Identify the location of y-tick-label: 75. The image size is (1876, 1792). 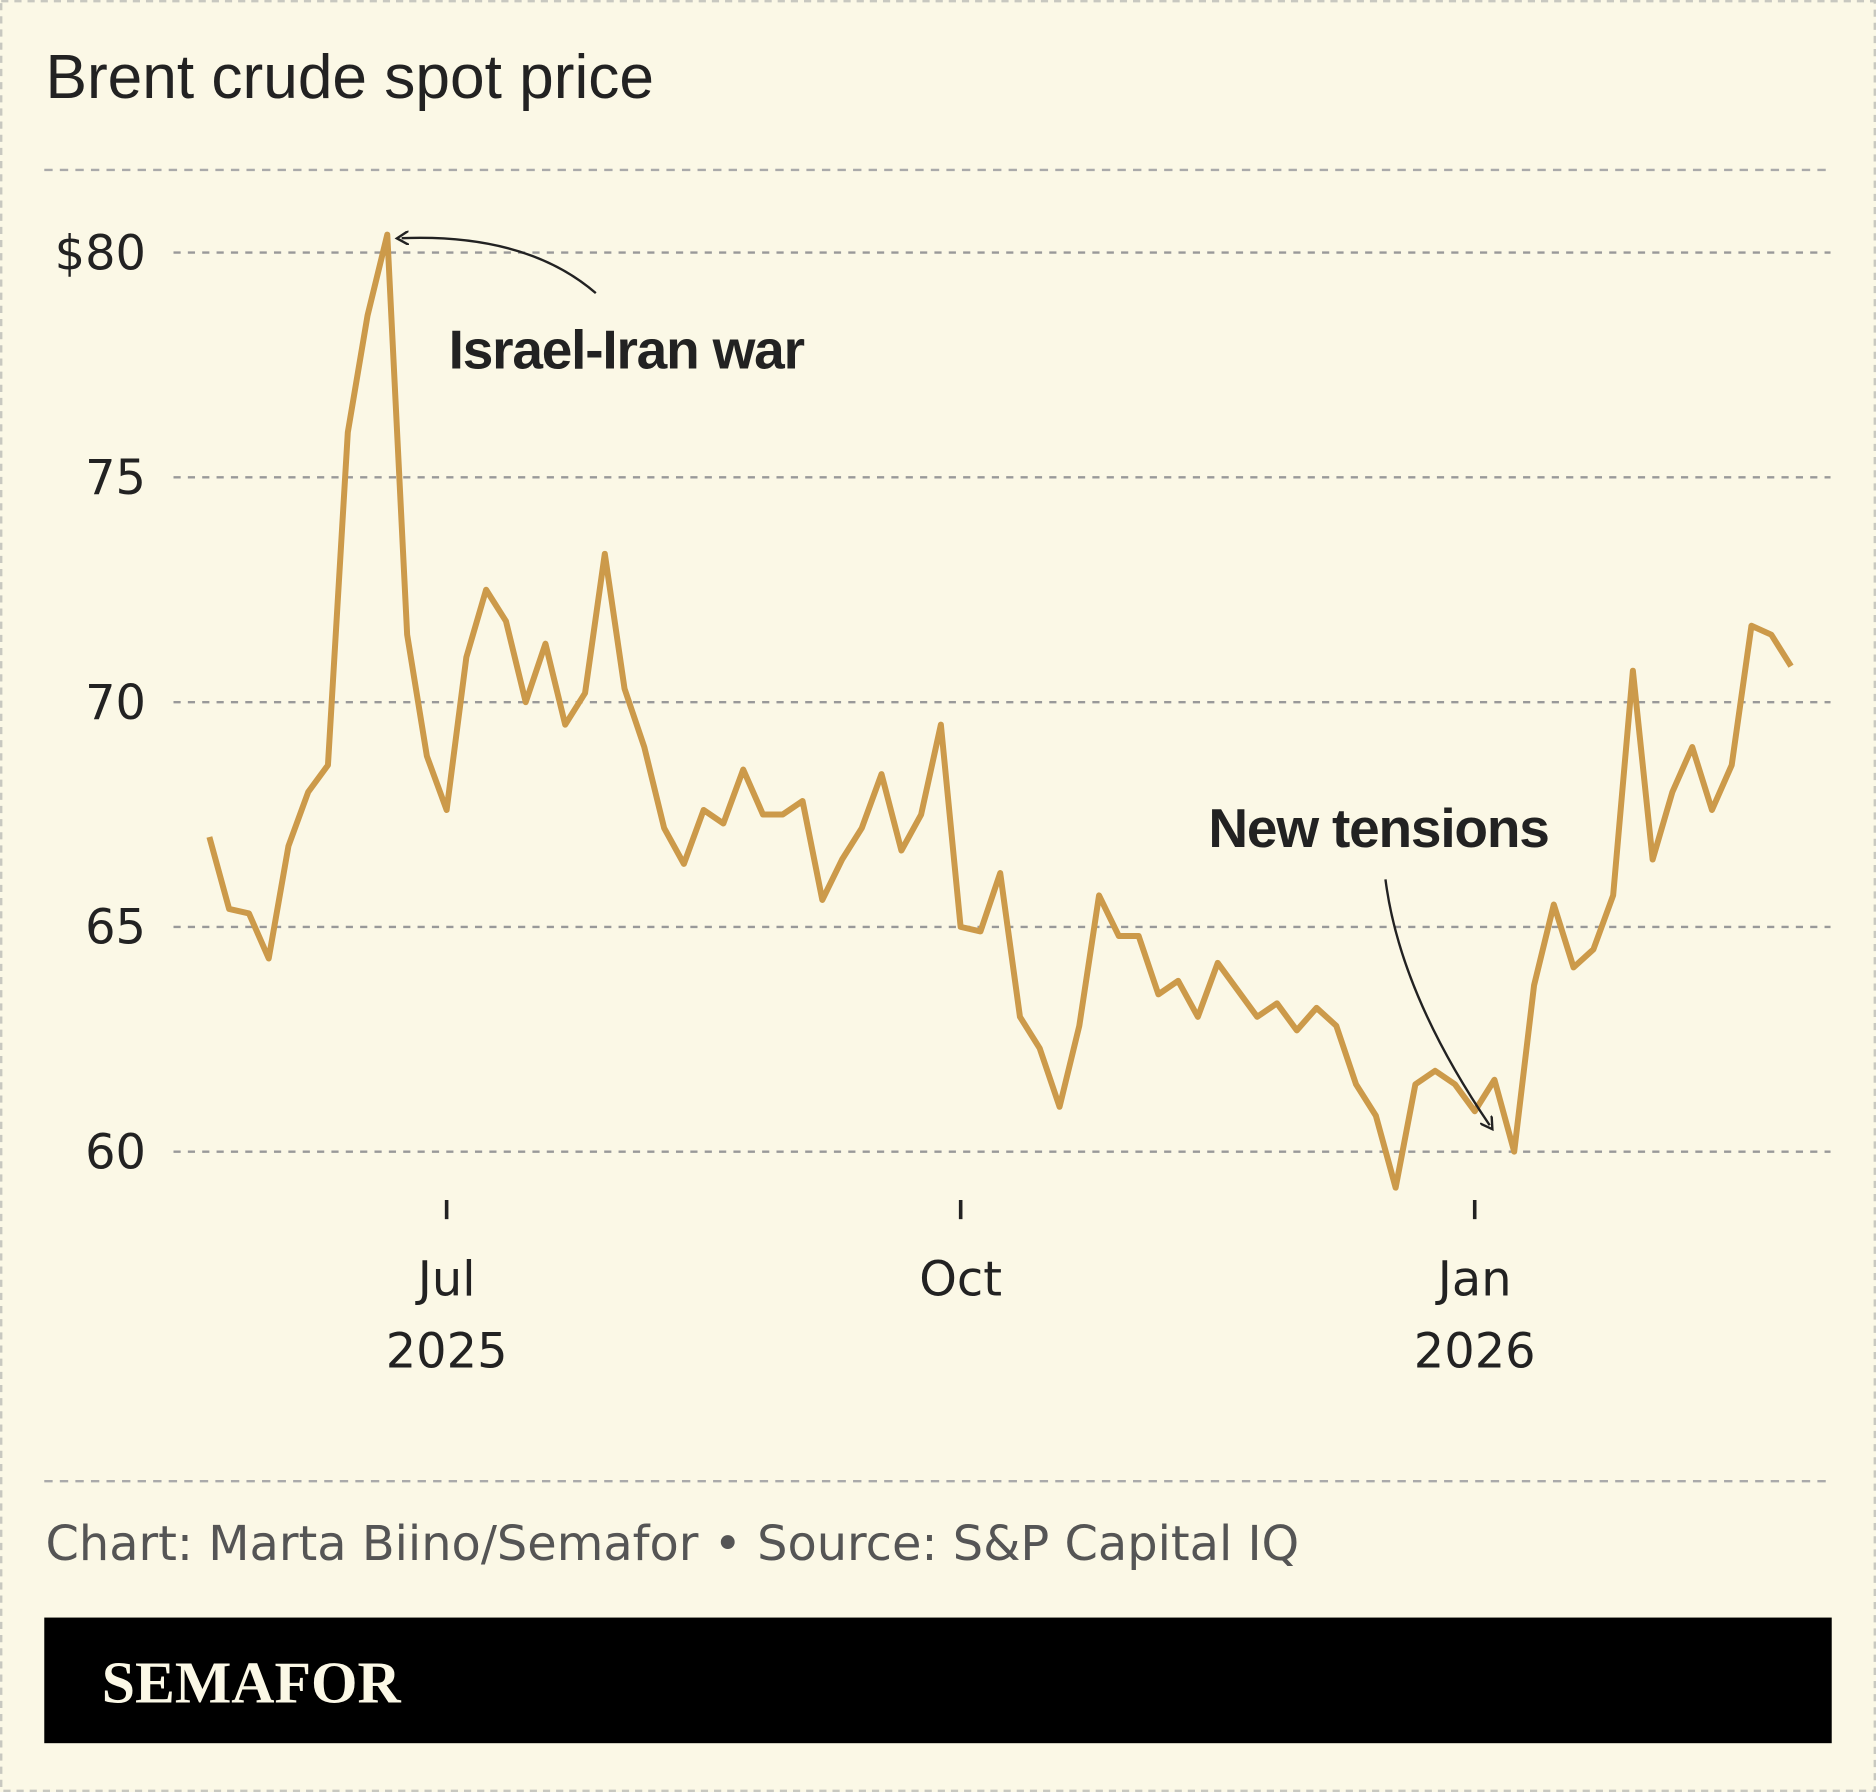
(115, 478).